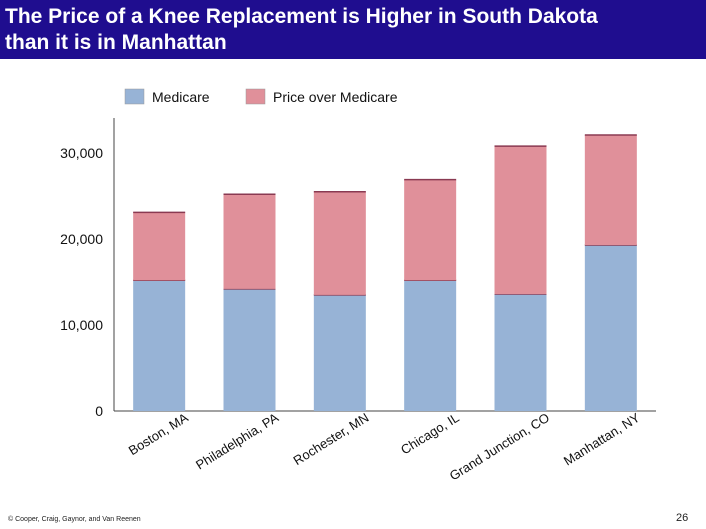 Image resolution: width=706 pixels, height=529 pixels. I want to click on bar-chicago-il-price-over-medicare, so click(430, 230).